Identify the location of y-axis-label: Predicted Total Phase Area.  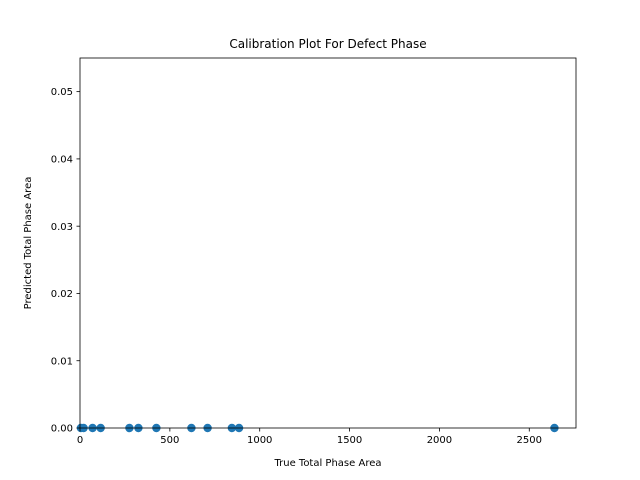
(28, 243).